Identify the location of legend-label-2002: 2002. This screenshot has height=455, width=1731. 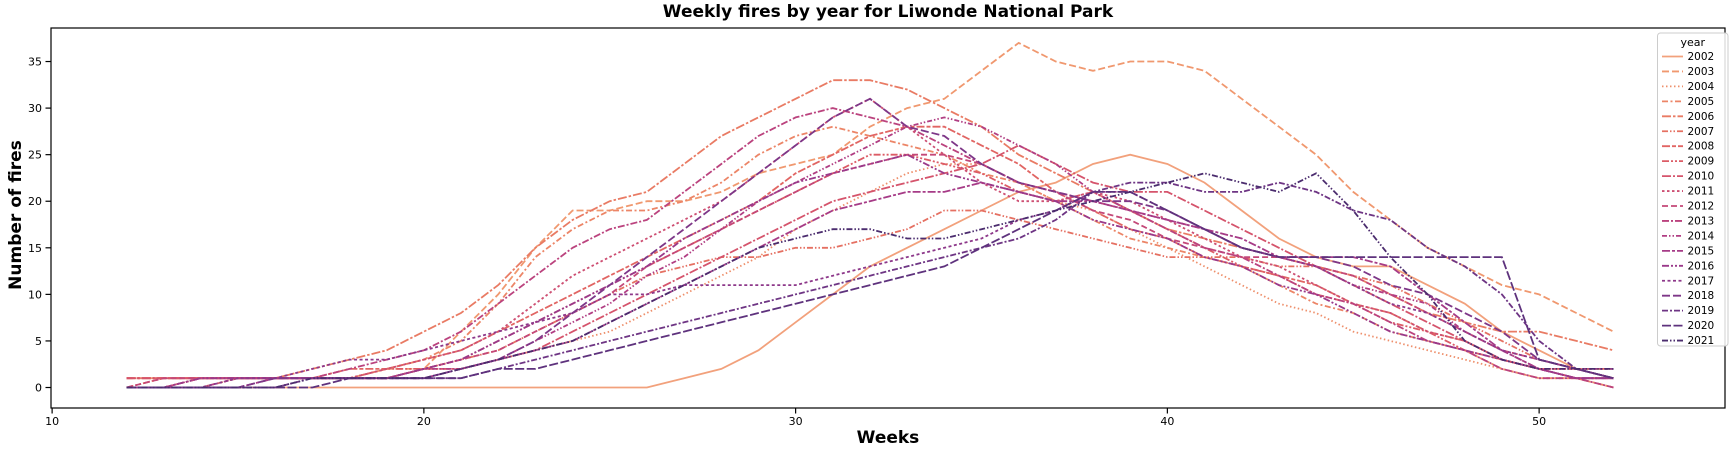
(1701, 57).